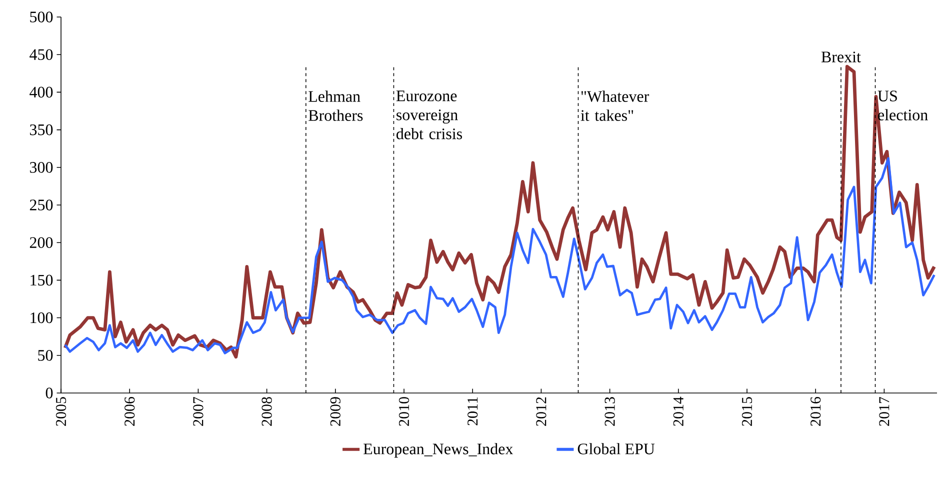 The width and height of the screenshot is (948, 489). I want to click on y-tick-label: 100, so click(41, 318).